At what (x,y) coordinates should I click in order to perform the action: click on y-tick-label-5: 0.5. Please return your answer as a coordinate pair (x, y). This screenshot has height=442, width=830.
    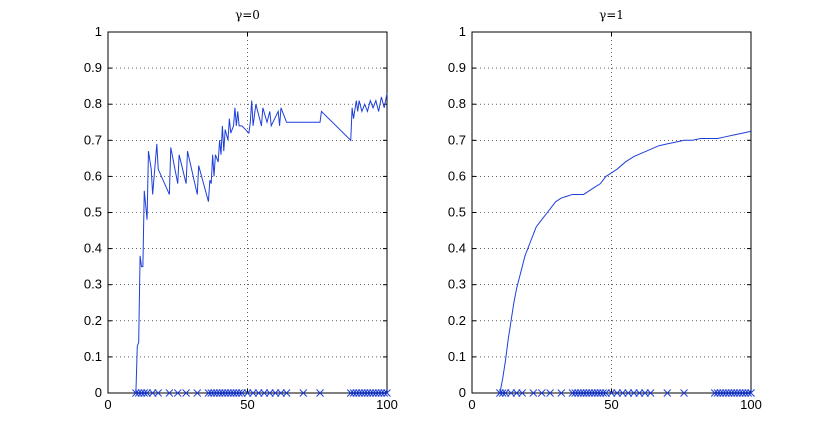
    Looking at the image, I should click on (93, 212).